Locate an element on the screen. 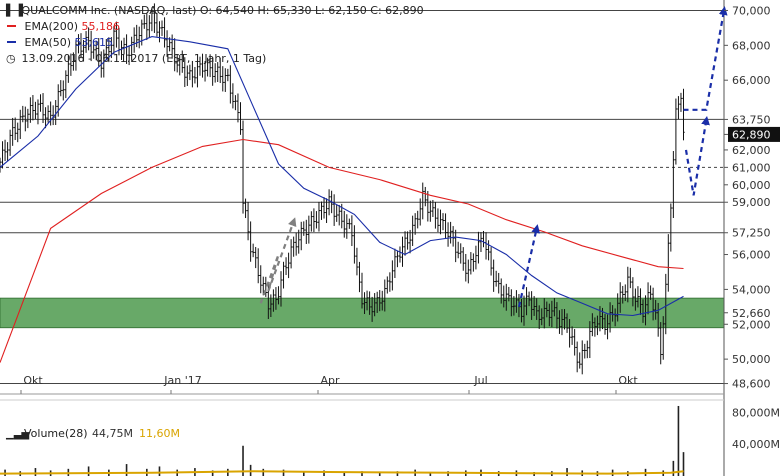 Image resolution: width=780 pixels, height=476 pixels. volume-average-line is located at coordinates (342, 472).